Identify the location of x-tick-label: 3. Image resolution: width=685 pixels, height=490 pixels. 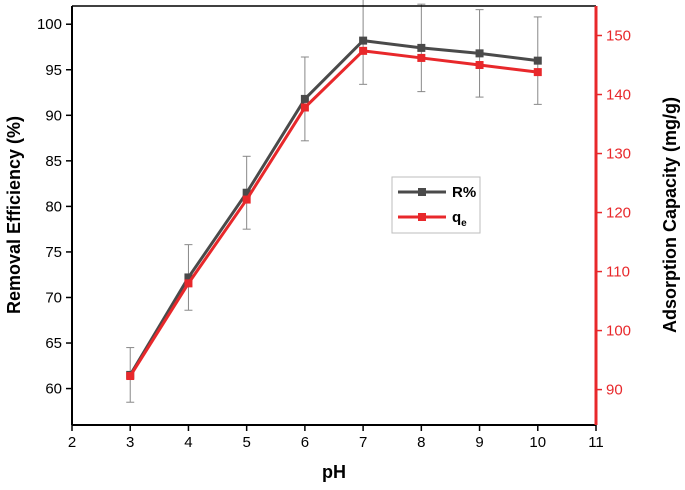
(130, 442).